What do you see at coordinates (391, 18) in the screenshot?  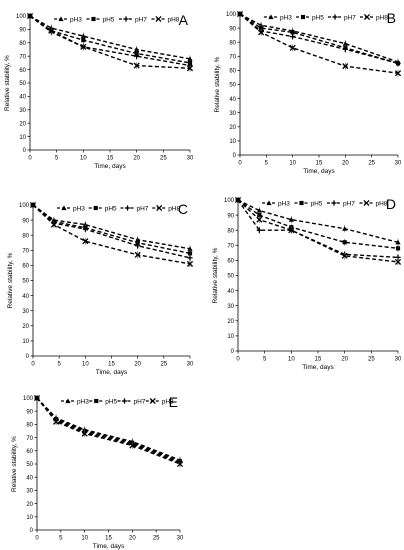 I see `panel-label: B` at bounding box center [391, 18].